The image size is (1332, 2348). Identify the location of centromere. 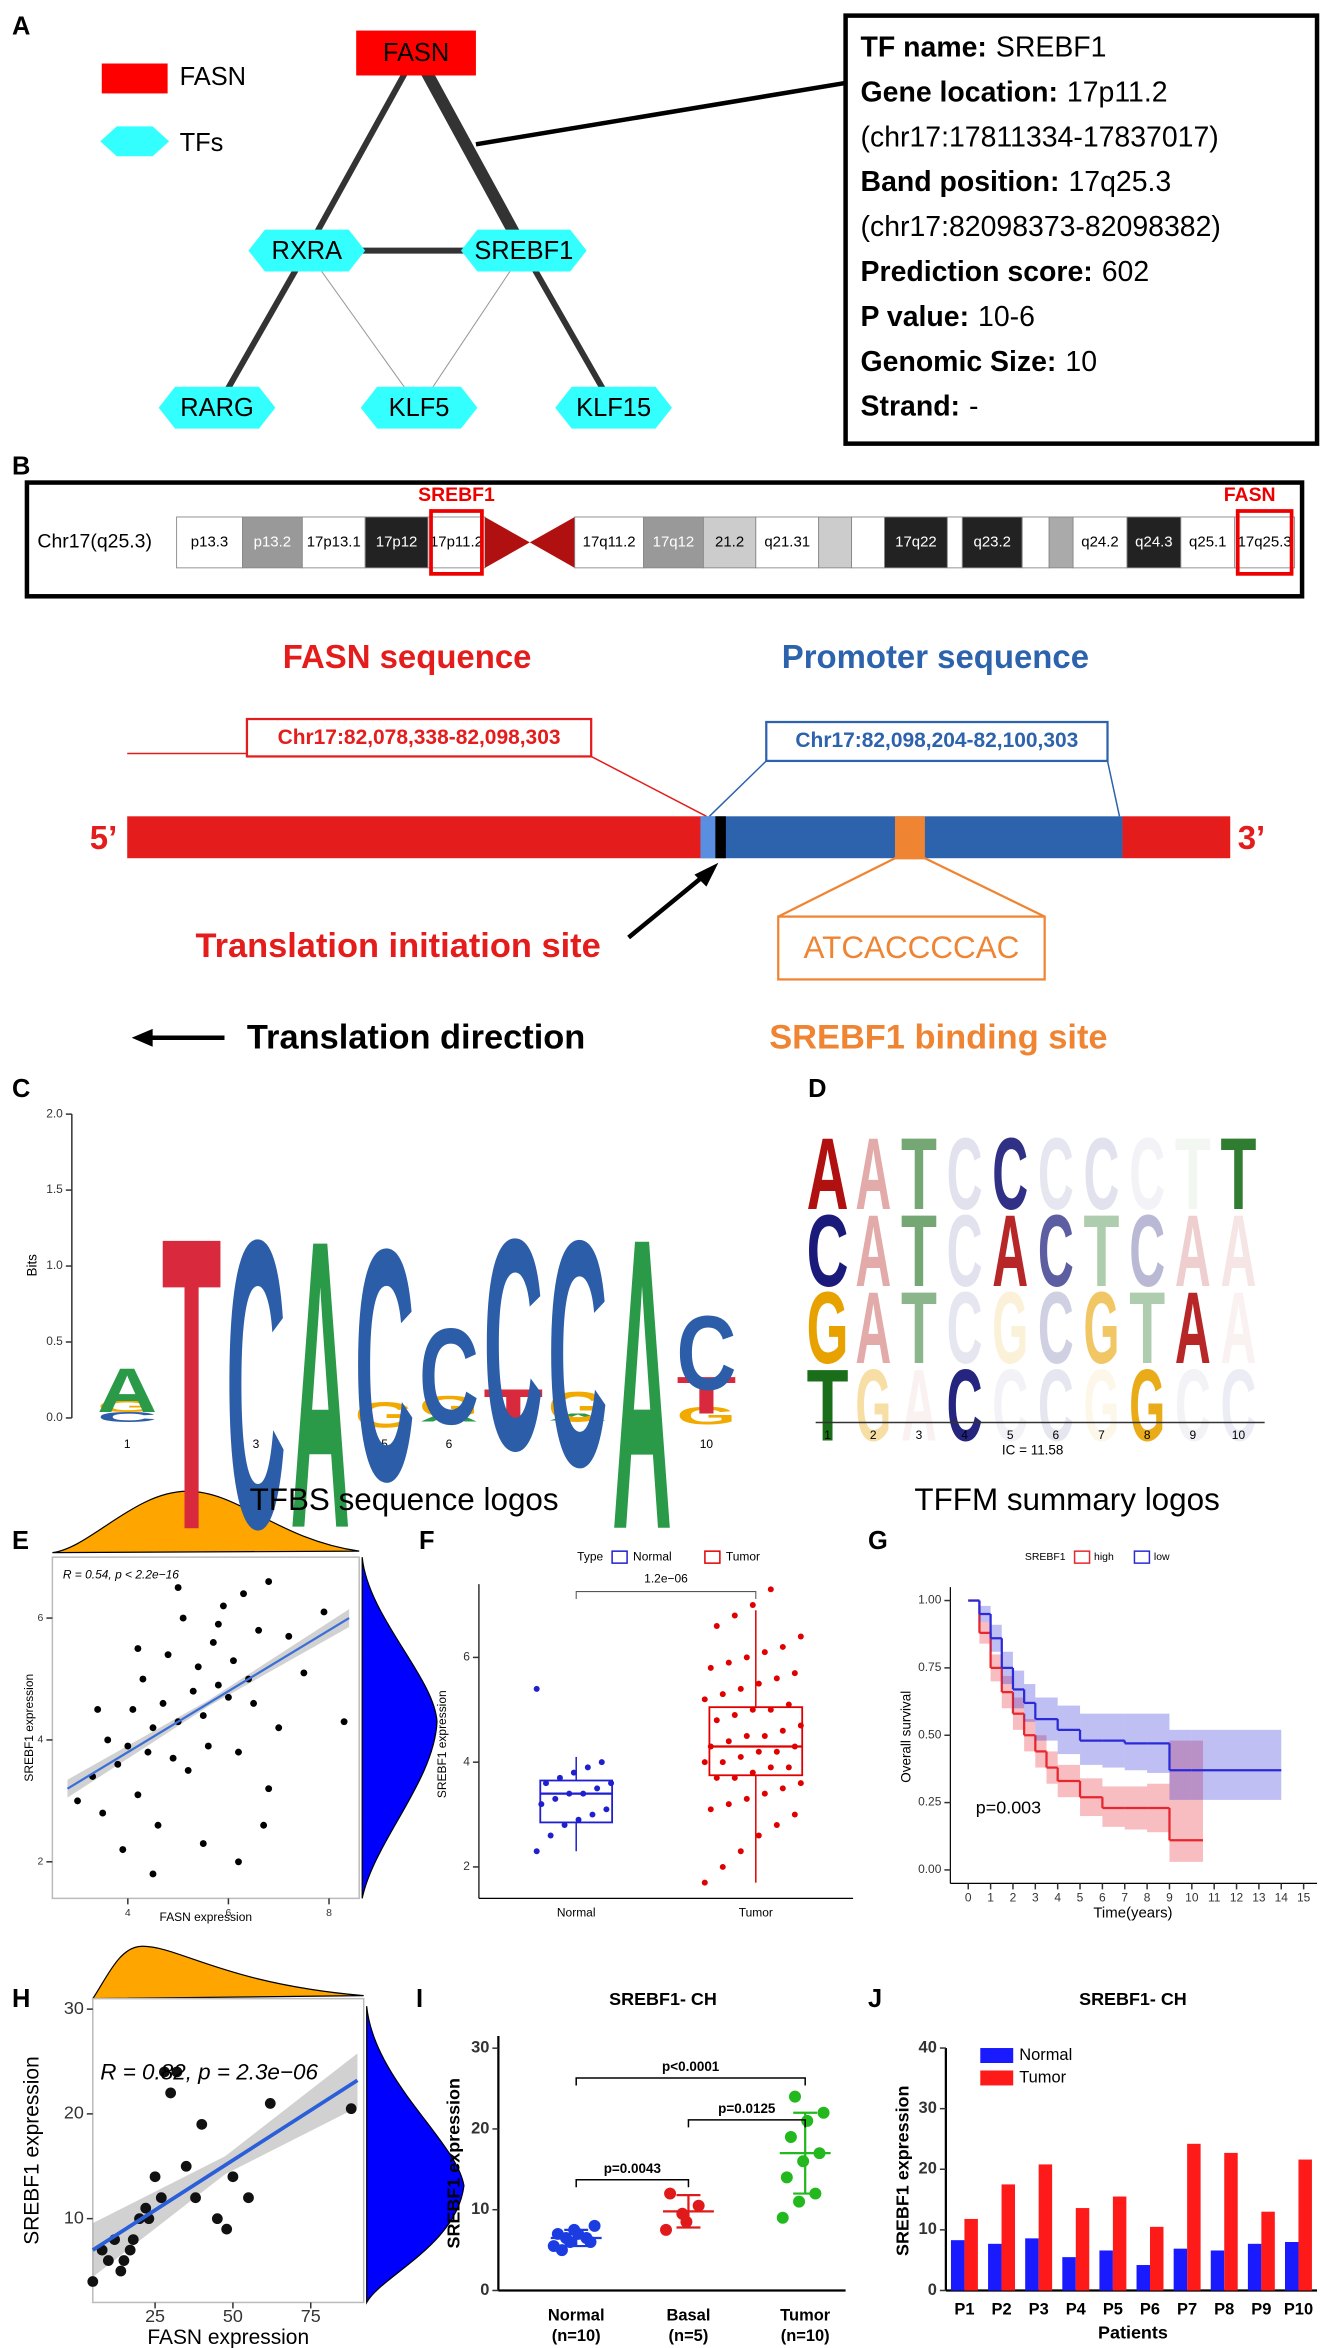
(552, 542).